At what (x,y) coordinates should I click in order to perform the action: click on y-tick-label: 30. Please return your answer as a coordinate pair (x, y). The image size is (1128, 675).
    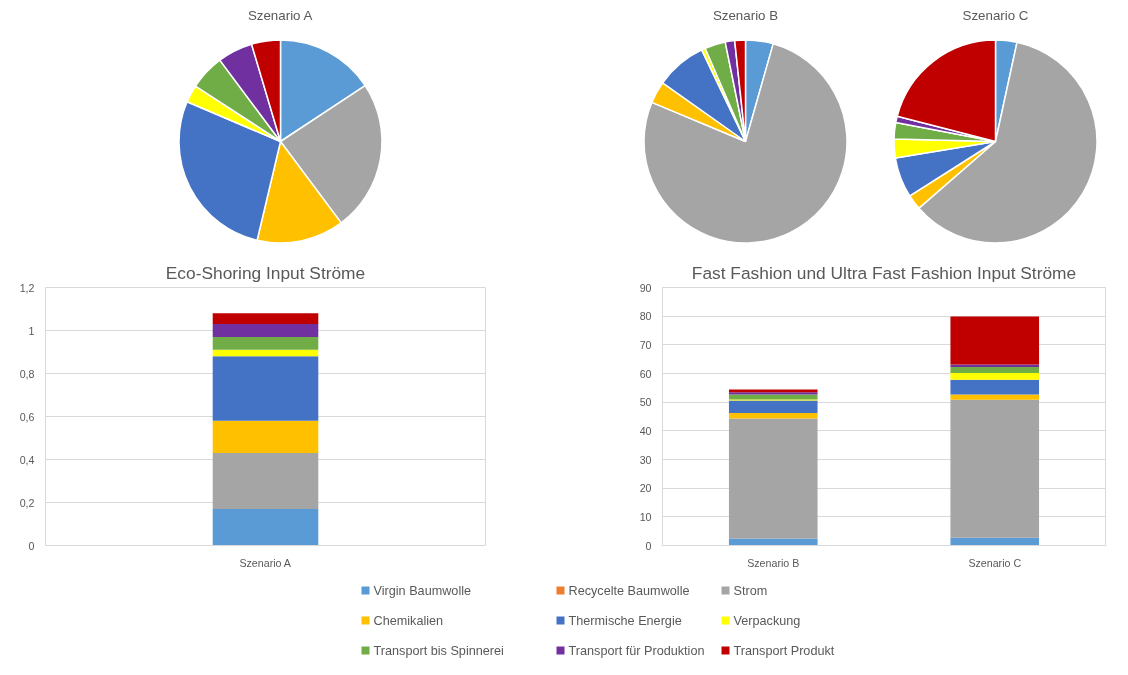
    Looking at the image, I should click on (645, 459).